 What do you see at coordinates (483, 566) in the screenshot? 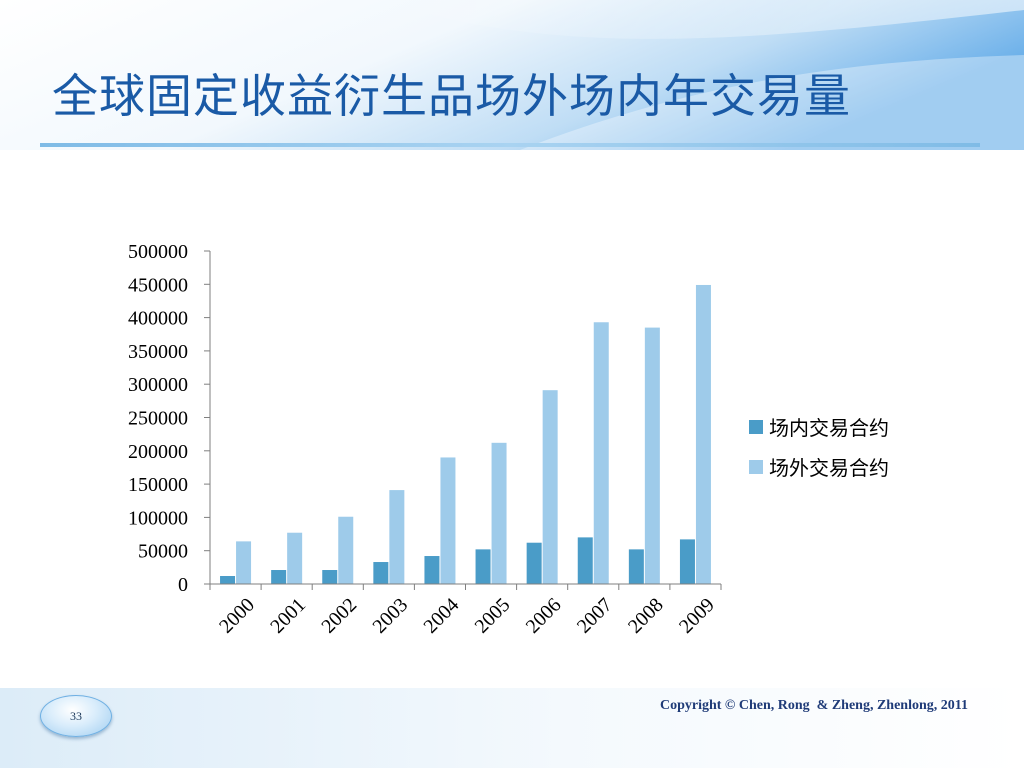
I see `bar-exchange-2005` at bounding box center [483, 566].